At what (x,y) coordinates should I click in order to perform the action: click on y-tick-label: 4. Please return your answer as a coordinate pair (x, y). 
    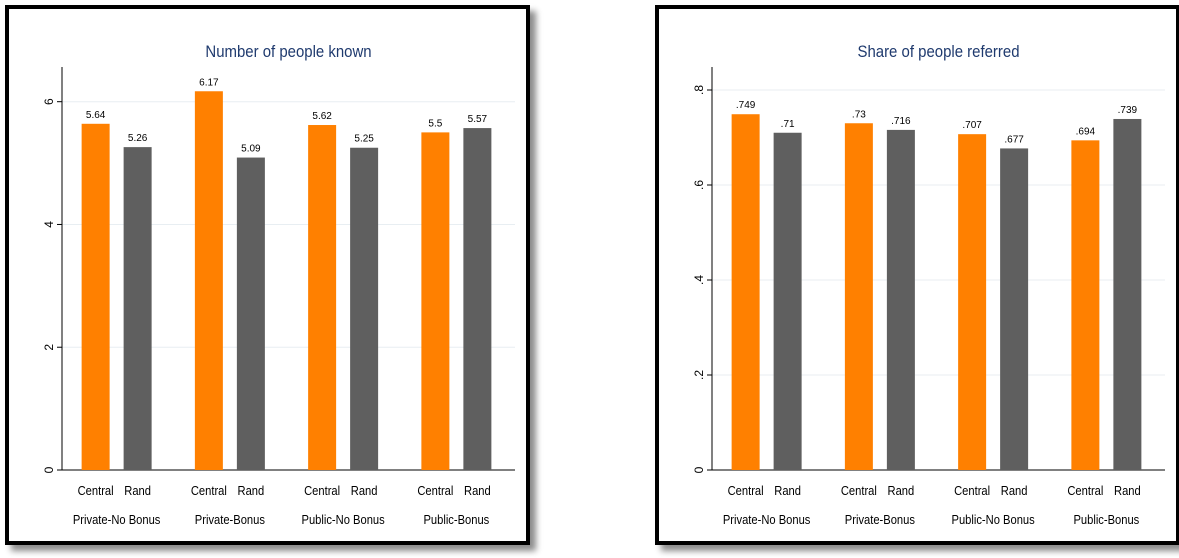
    Looking at the image, I should click on (49, 224).